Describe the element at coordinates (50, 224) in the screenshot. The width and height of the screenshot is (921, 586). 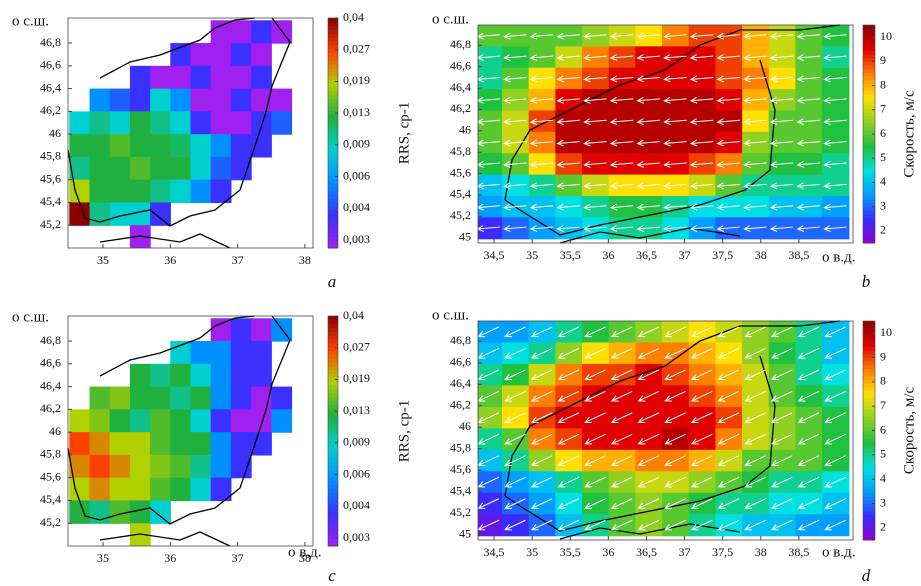
I see `y-tick-label: 45,2` at that location.